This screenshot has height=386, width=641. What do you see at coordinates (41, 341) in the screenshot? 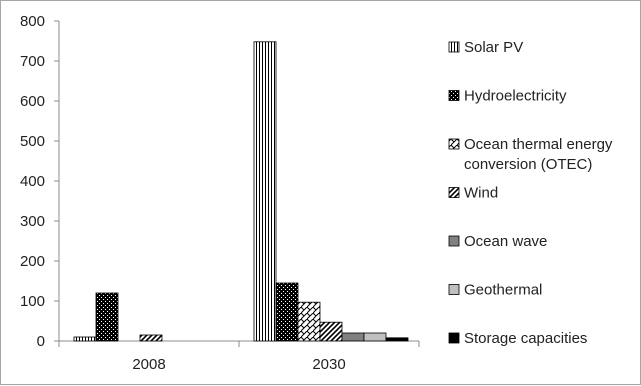
I see `y-tick-label: 0` at bounding box center [41, 341].